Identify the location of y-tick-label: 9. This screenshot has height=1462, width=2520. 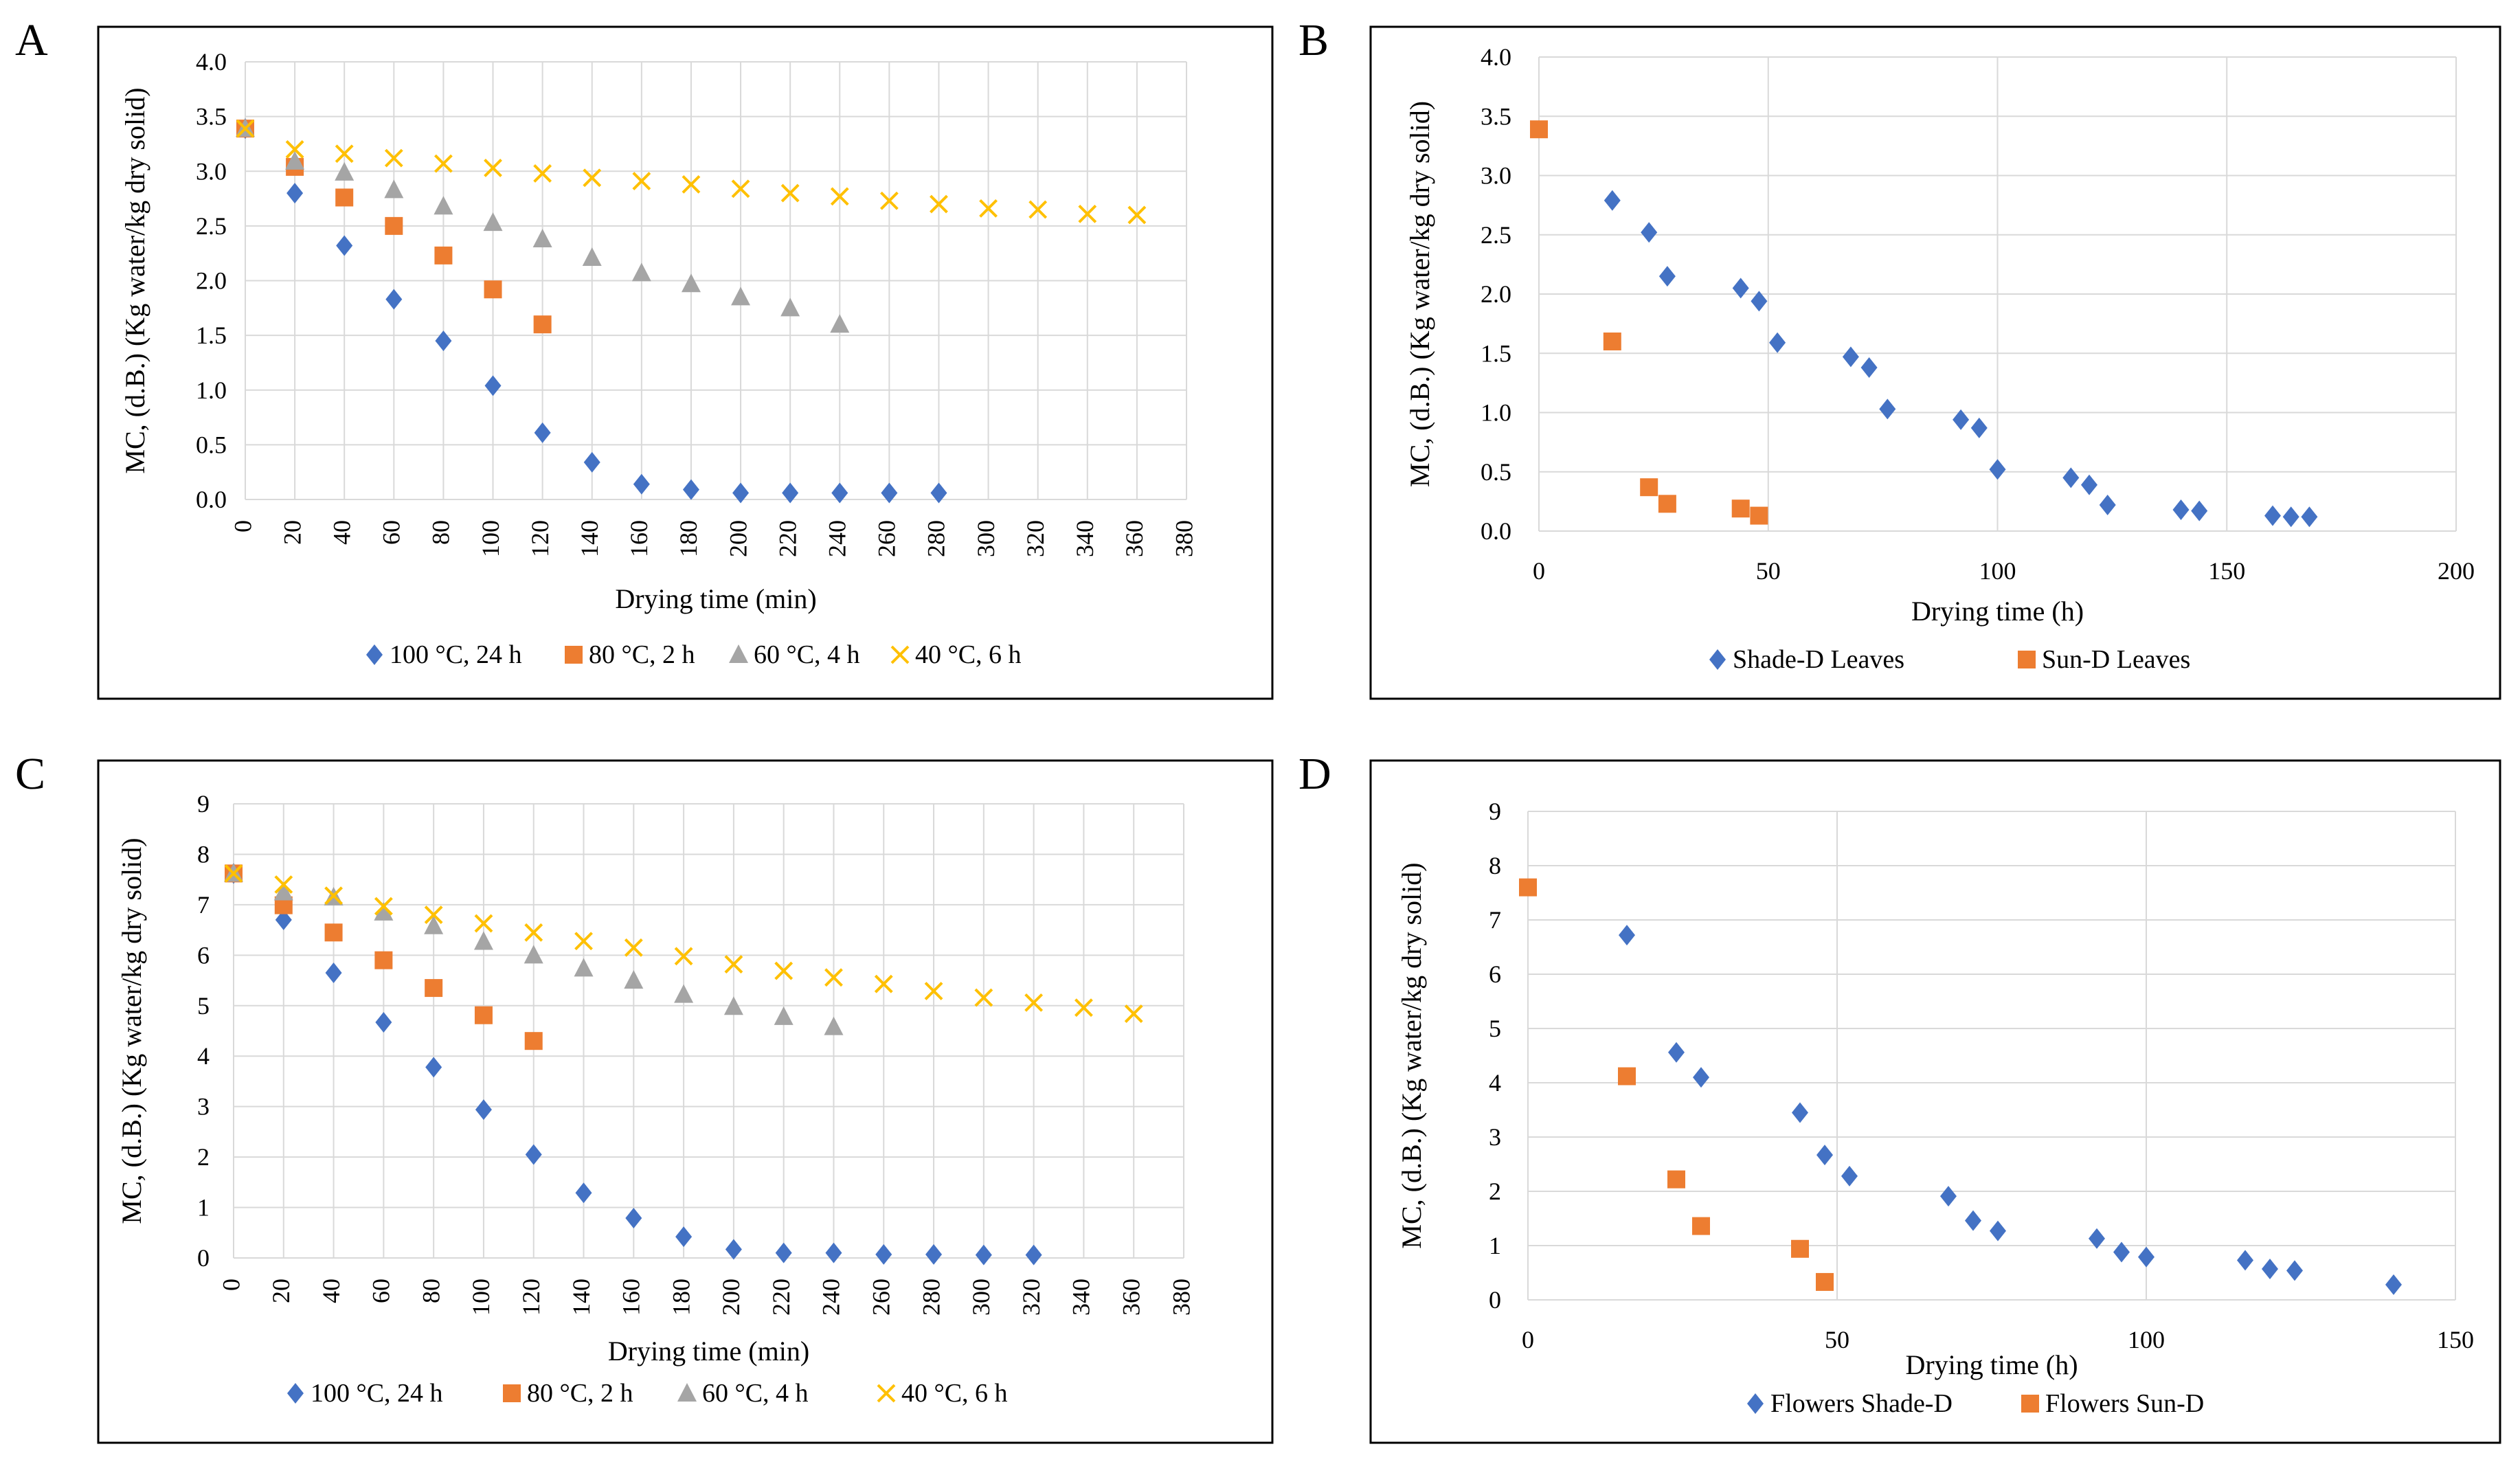
(1495, 812).